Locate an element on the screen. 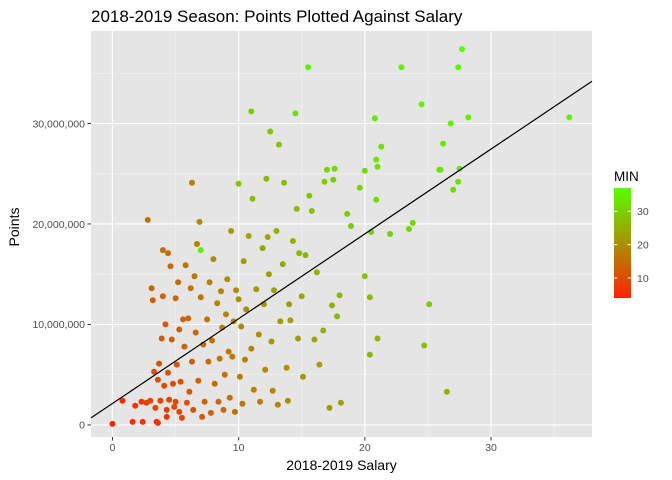 This screenshot has height=480, width=672. x-tick-label: 20 is located at coordinates (365, 448).